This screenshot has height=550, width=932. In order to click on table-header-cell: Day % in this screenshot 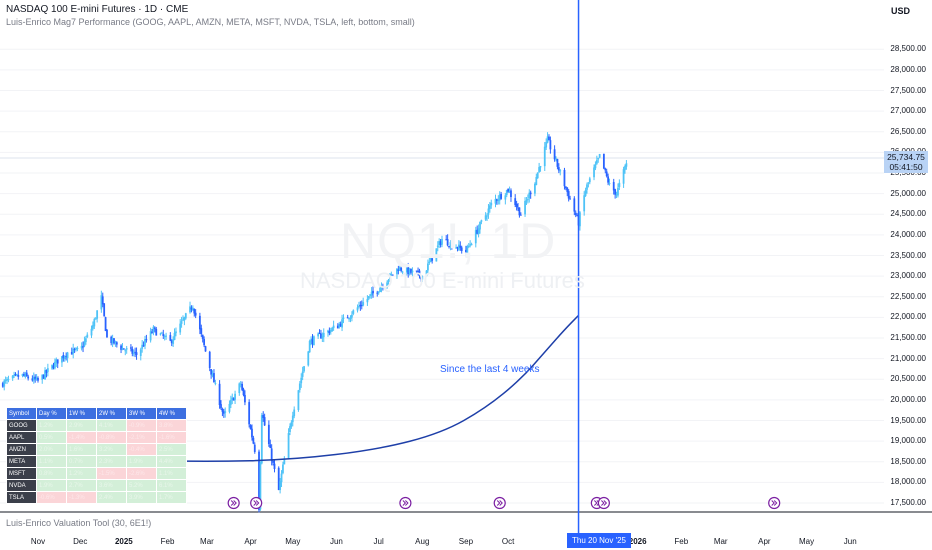, I will do `click(51, 413)`.